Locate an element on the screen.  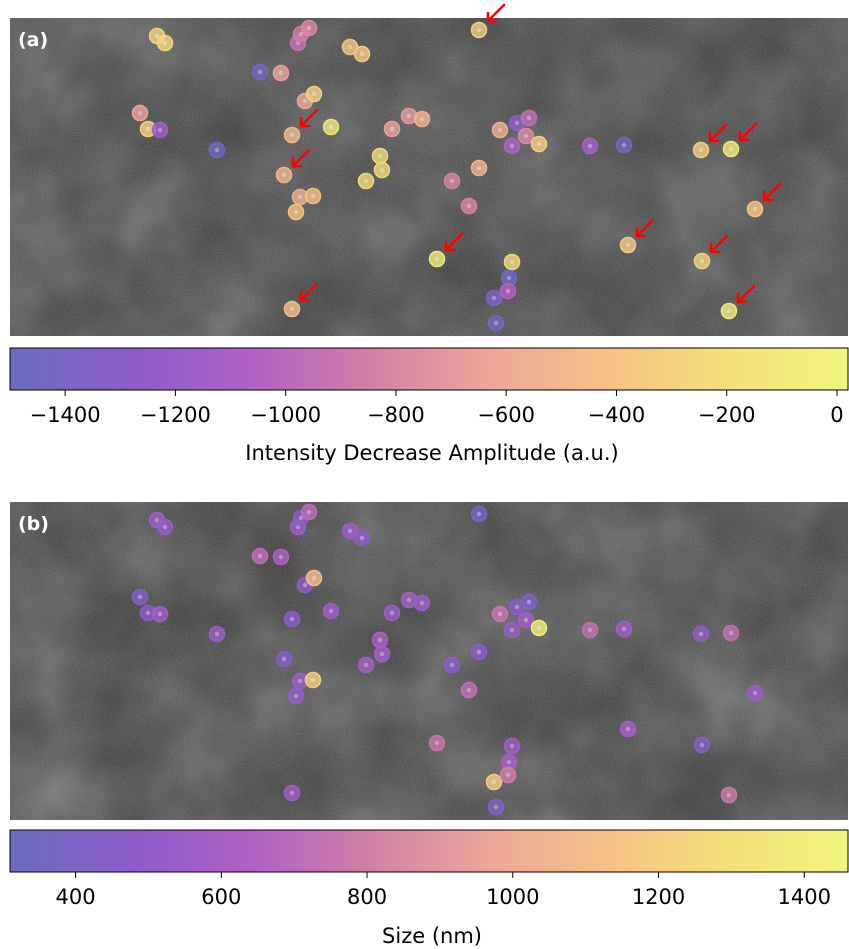
colorbar-b-tick-label: 600 is located at coordinates (221, 897).